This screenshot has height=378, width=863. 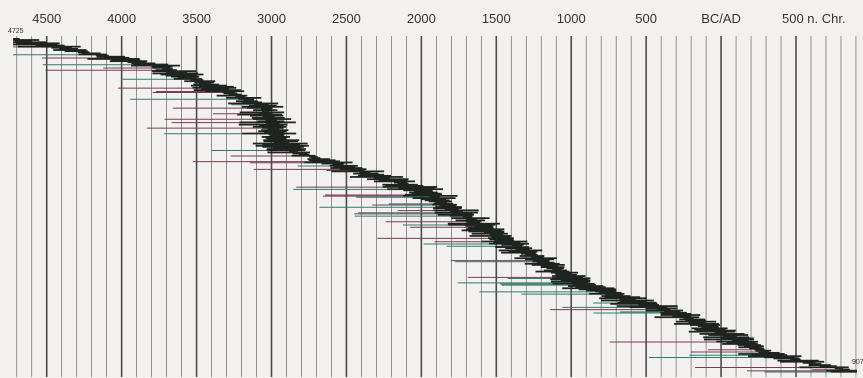 What do you see at coordinates (121, 18) in the screenshot?
I see `x-tick-label: 4000` at bounding box center [121, 18].